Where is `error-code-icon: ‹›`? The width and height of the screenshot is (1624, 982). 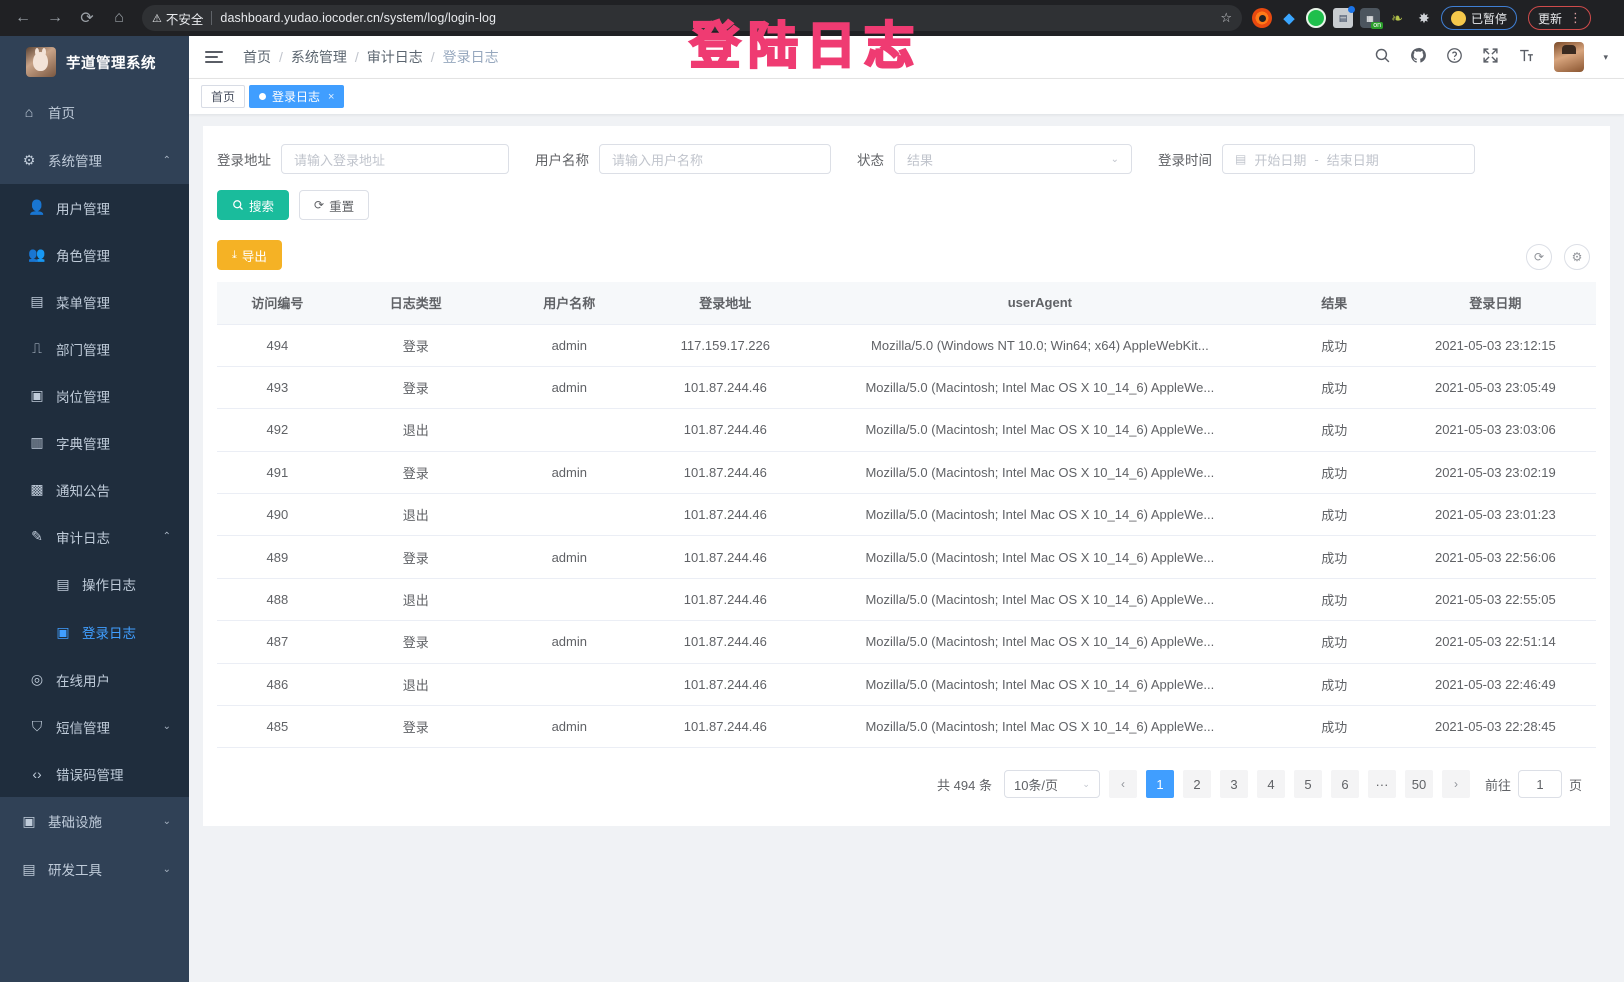 error-code-icon: ‹› is located at coordinates (37, 773).